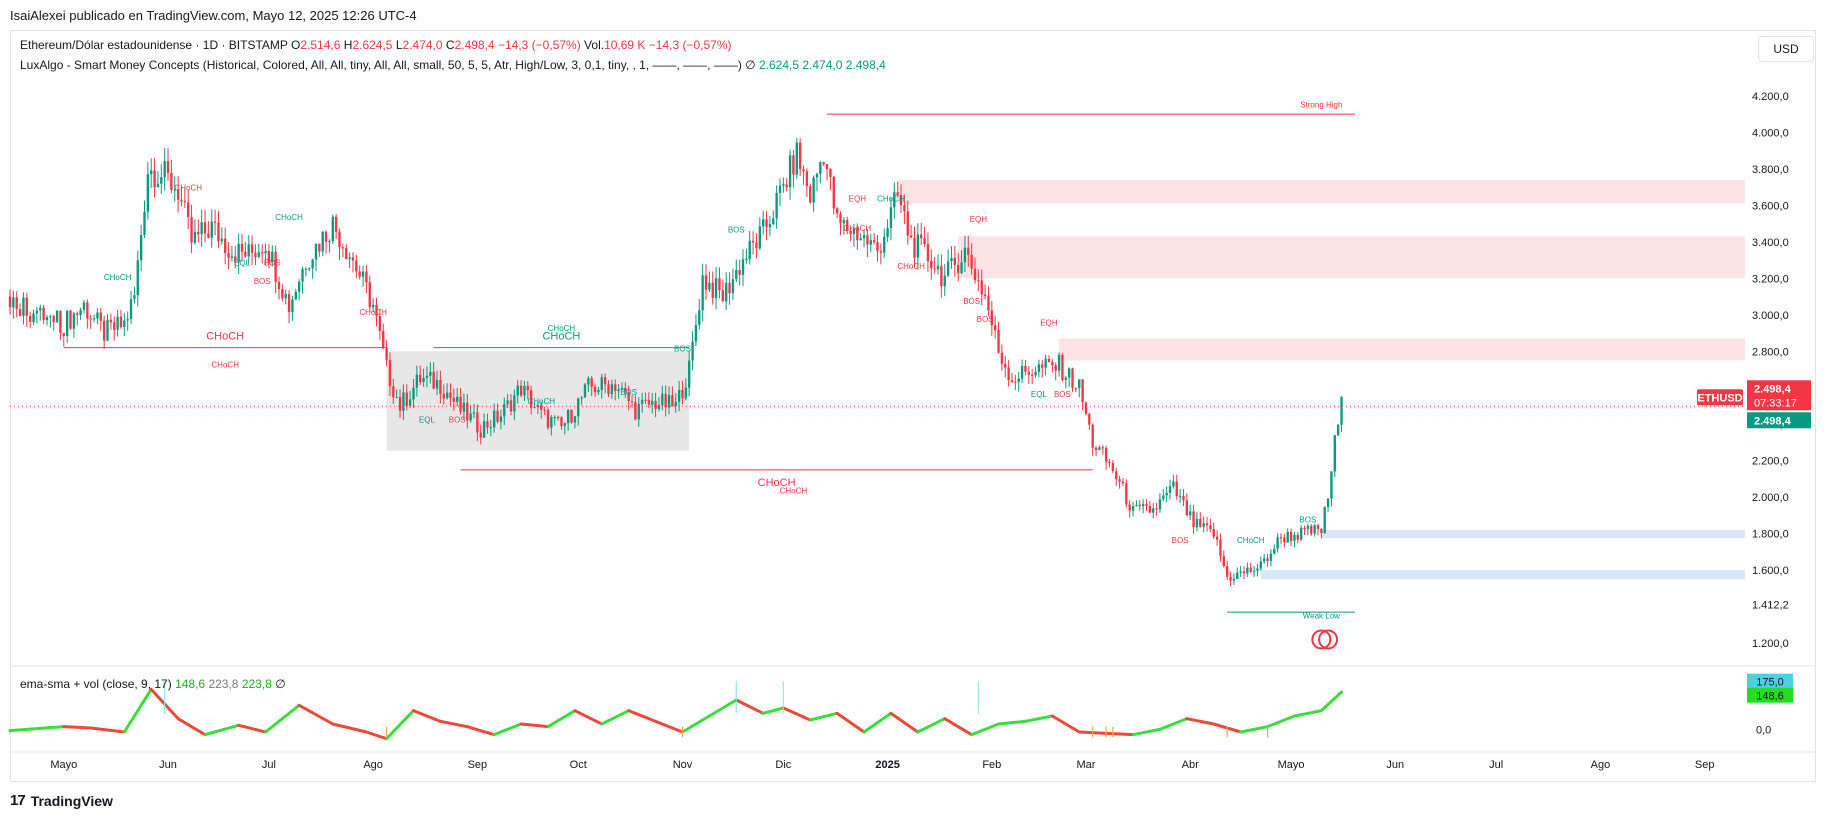  What do you see at coordinates (71, 800) in the screenshot?
I see `tradingview-brand: TradingView` at bounding box center [71, 800].